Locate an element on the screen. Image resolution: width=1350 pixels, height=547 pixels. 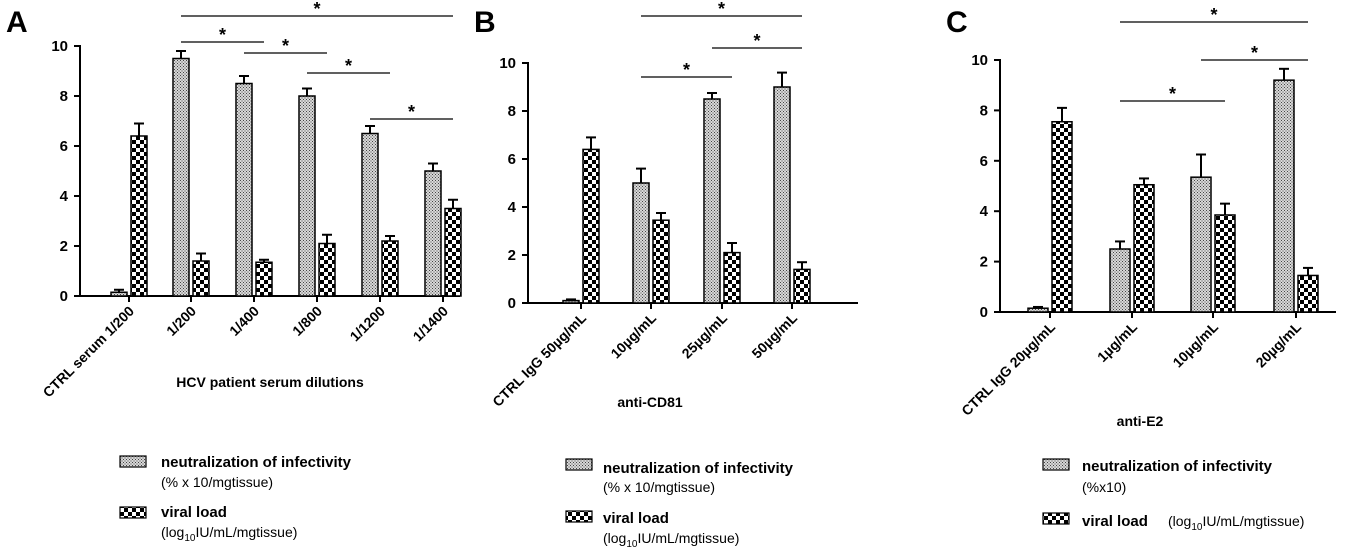
x-axis-title: anti-CD81 is located at coordinates (650, 402).